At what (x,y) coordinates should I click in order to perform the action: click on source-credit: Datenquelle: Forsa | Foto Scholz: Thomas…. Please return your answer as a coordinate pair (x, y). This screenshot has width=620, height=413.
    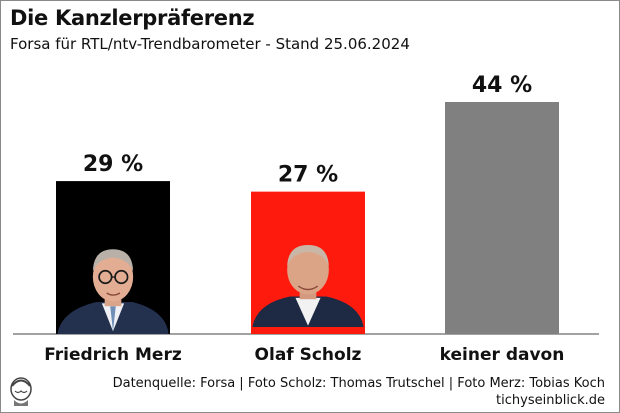
    Looking at the image, I should click on (358, 383).